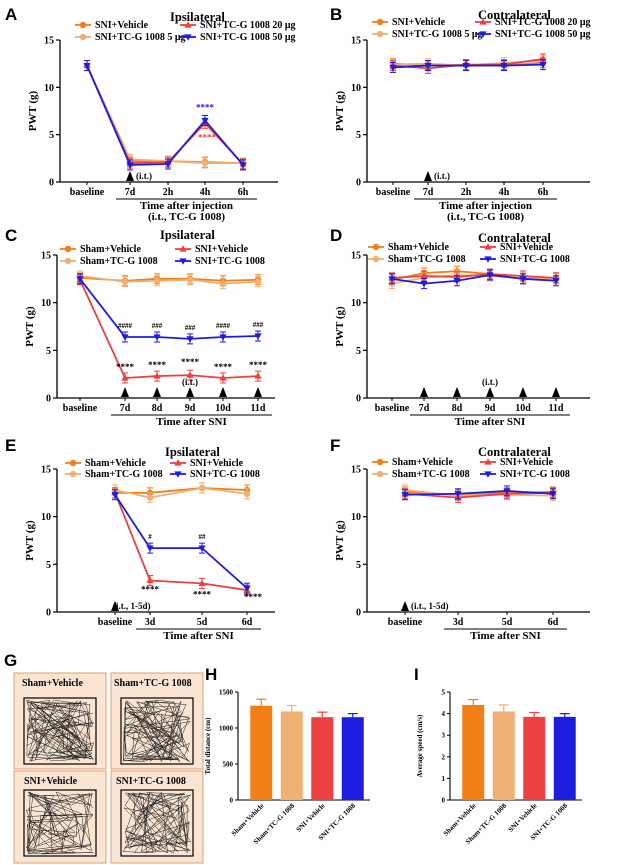 This screenshot has width=639, height=865. I want to click on bar, so click(503, 755).